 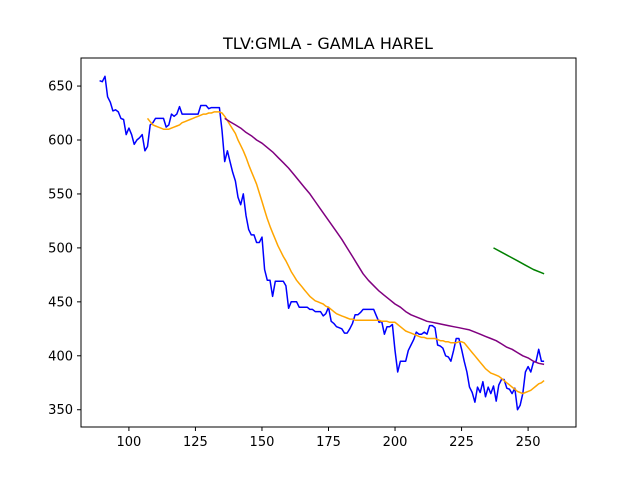 What do you see at coordinates (60, 302) in the screenshot?
I see `y-tick-label: 450` at bounding box center [60, 302].